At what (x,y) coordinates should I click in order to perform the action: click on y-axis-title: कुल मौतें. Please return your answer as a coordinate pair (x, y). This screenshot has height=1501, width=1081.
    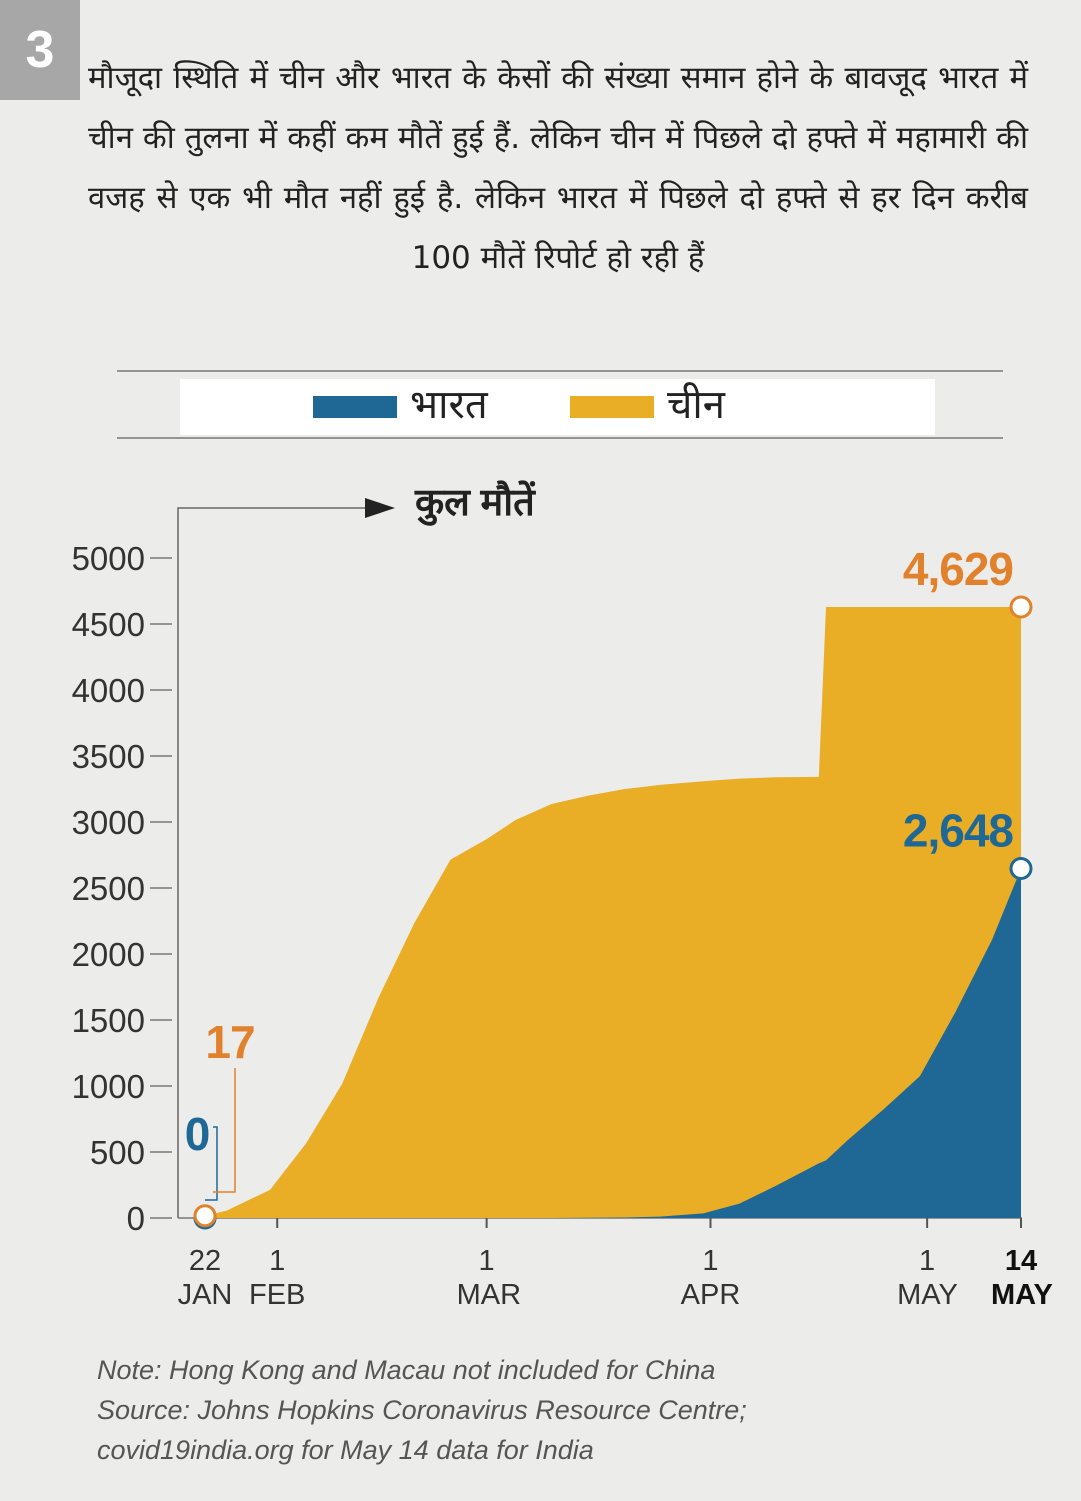
    Looking at the image, I should click on (475, 503).